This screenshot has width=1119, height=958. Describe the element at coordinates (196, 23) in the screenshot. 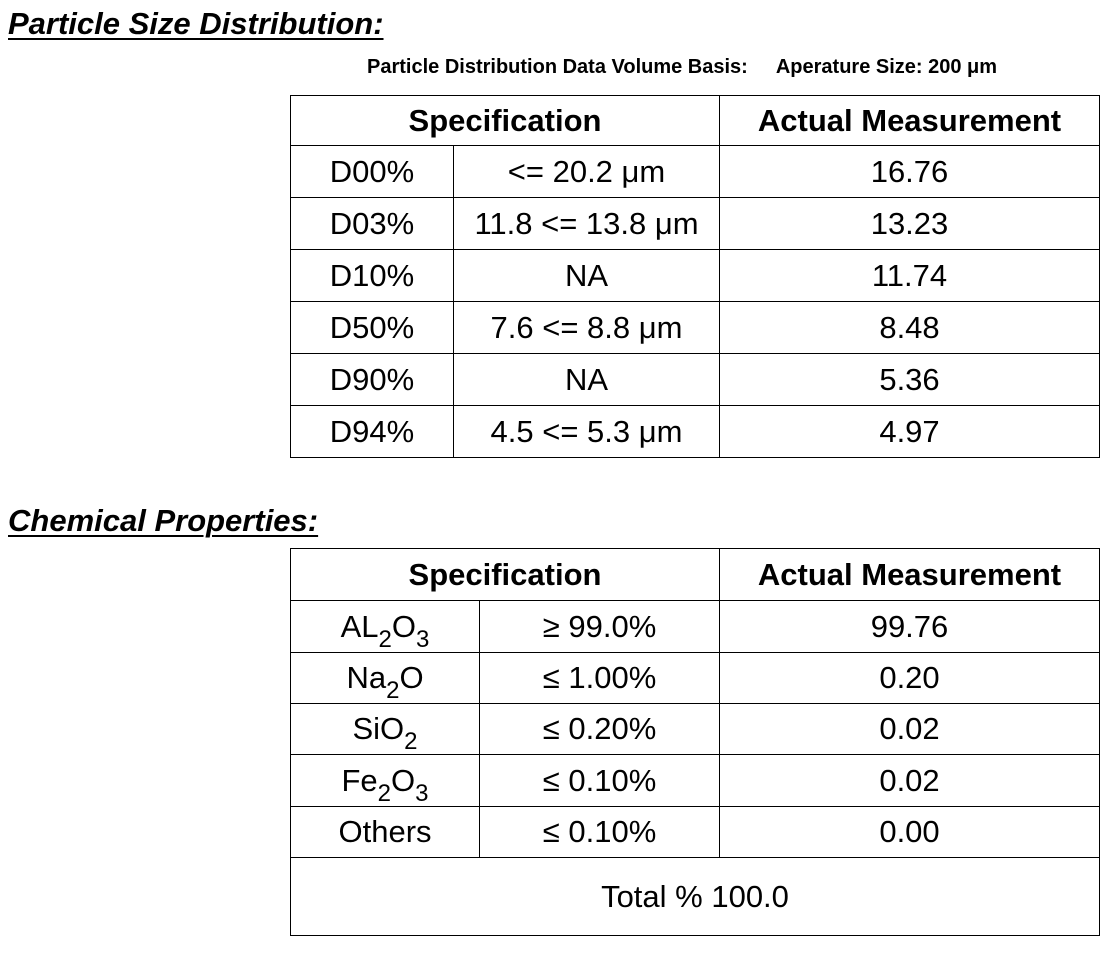

I see `particle-size-title: Particle Size Distribution:` at that location.